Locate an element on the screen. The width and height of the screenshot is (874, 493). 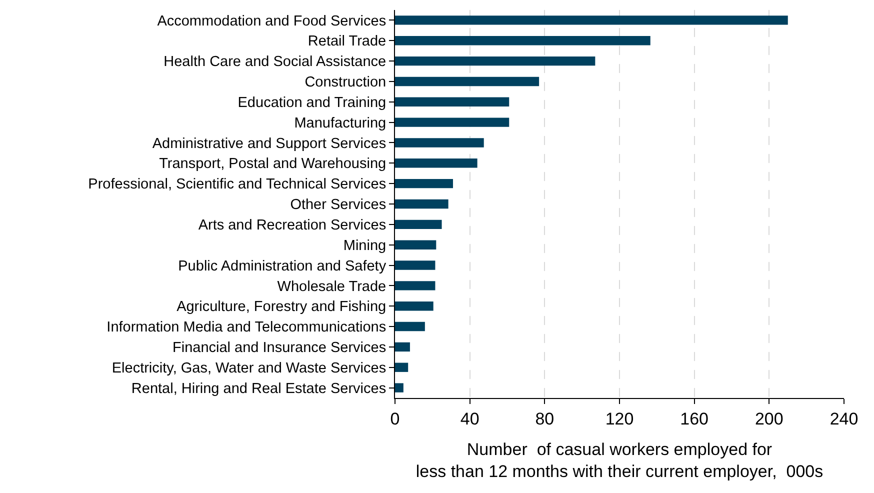
y-tick-label: Financial and Insurance Services is located at coordinates (279, 348).